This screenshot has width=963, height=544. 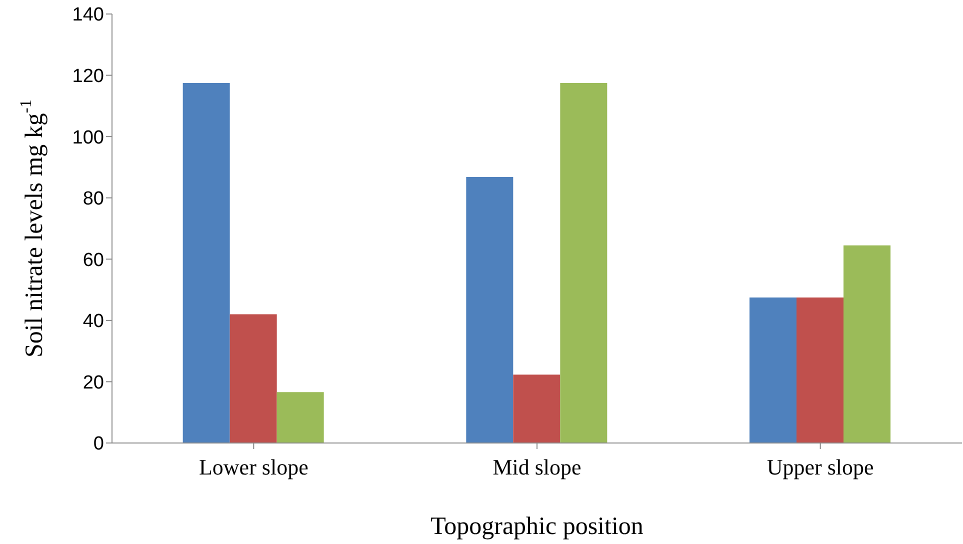 I want to click on y-tick-label: 40, so click(x=93, y=321).